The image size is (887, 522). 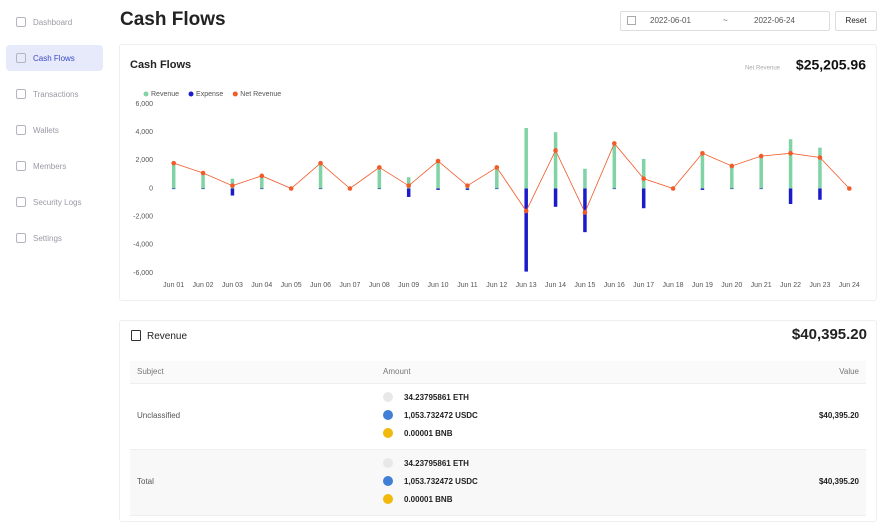 I want to click on x-tick-label: Jun 11, so click(x=467, y=285).